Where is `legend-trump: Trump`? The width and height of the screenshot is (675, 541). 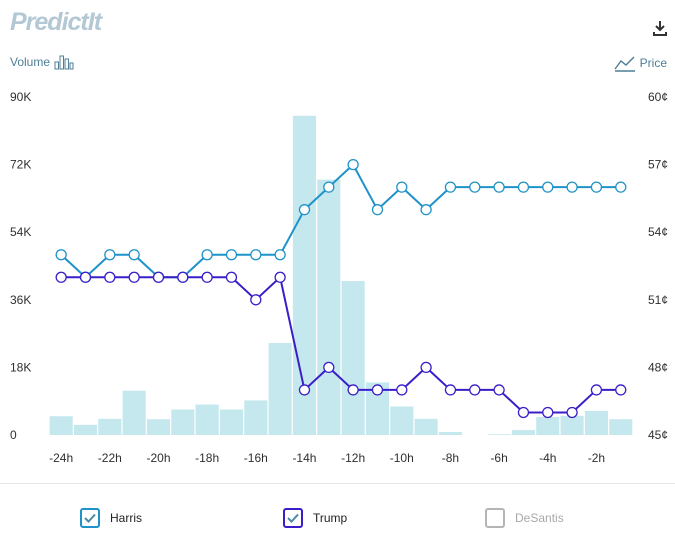
legend-trump: Trump is located at coordinates (315, 518).